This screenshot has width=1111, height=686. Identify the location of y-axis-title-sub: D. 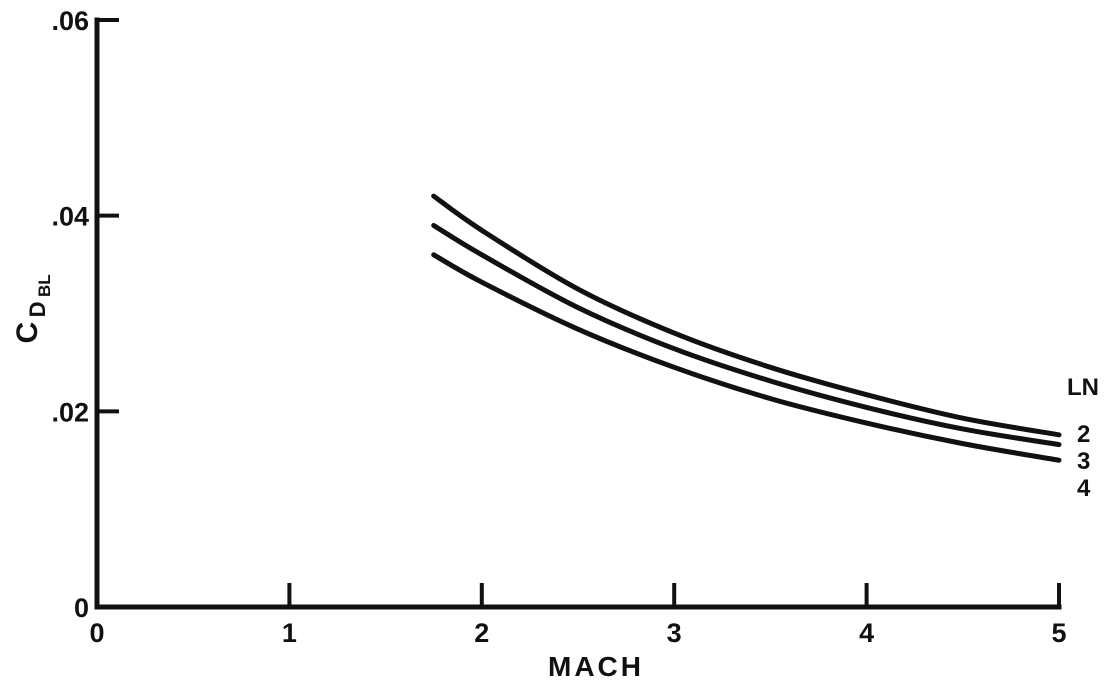
(37, 309).